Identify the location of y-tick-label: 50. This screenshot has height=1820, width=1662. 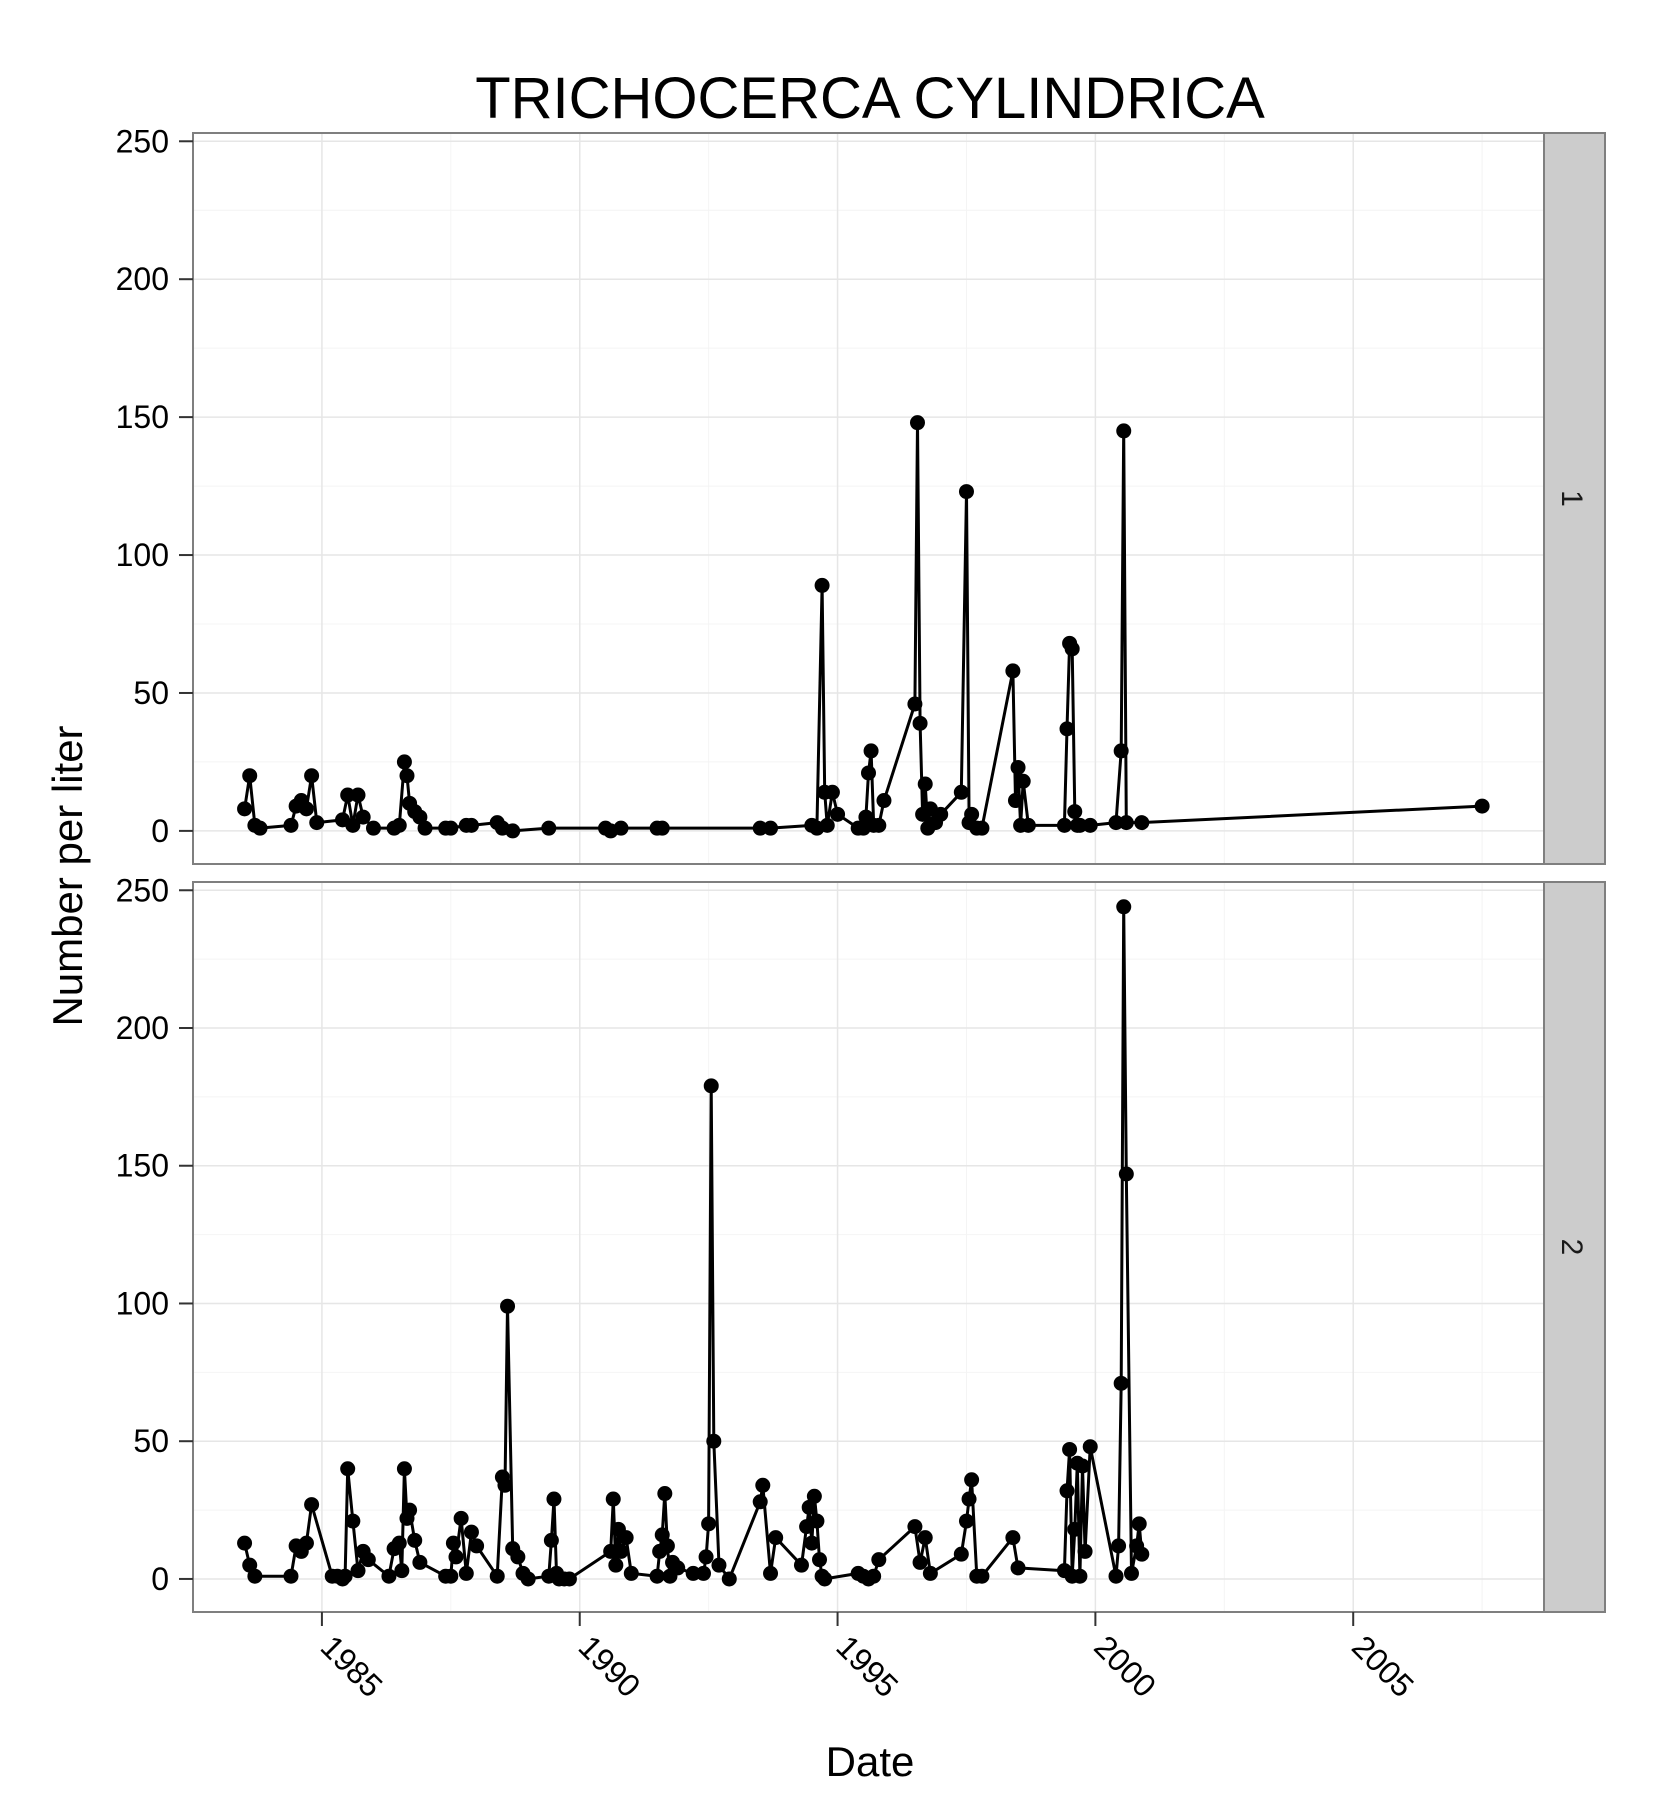
(151, 693).